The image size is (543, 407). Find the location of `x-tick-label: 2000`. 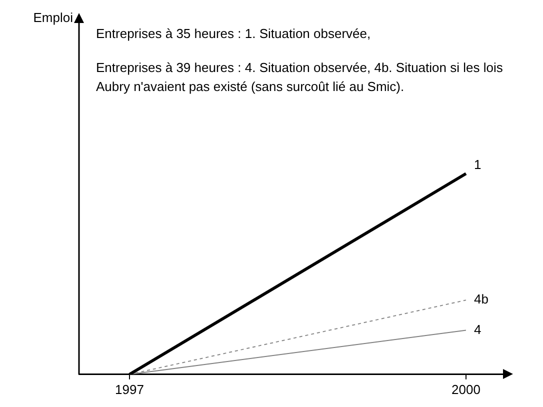

x-tick-label: 2000 is located at coordinates (466, 389).